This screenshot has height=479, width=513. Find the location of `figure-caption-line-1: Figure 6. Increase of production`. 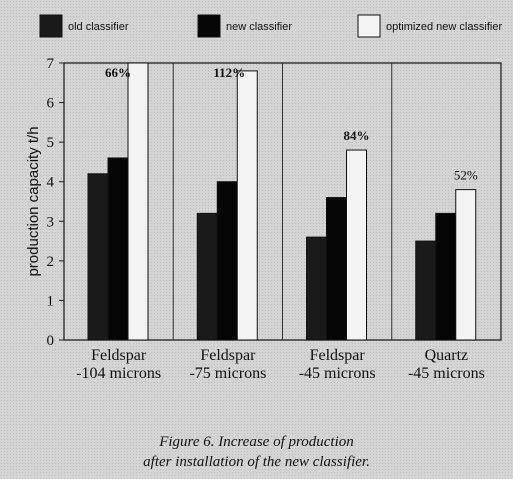

figure-caption-line-1: Figure 6. Increase of production is located at coordinates (256, 442).